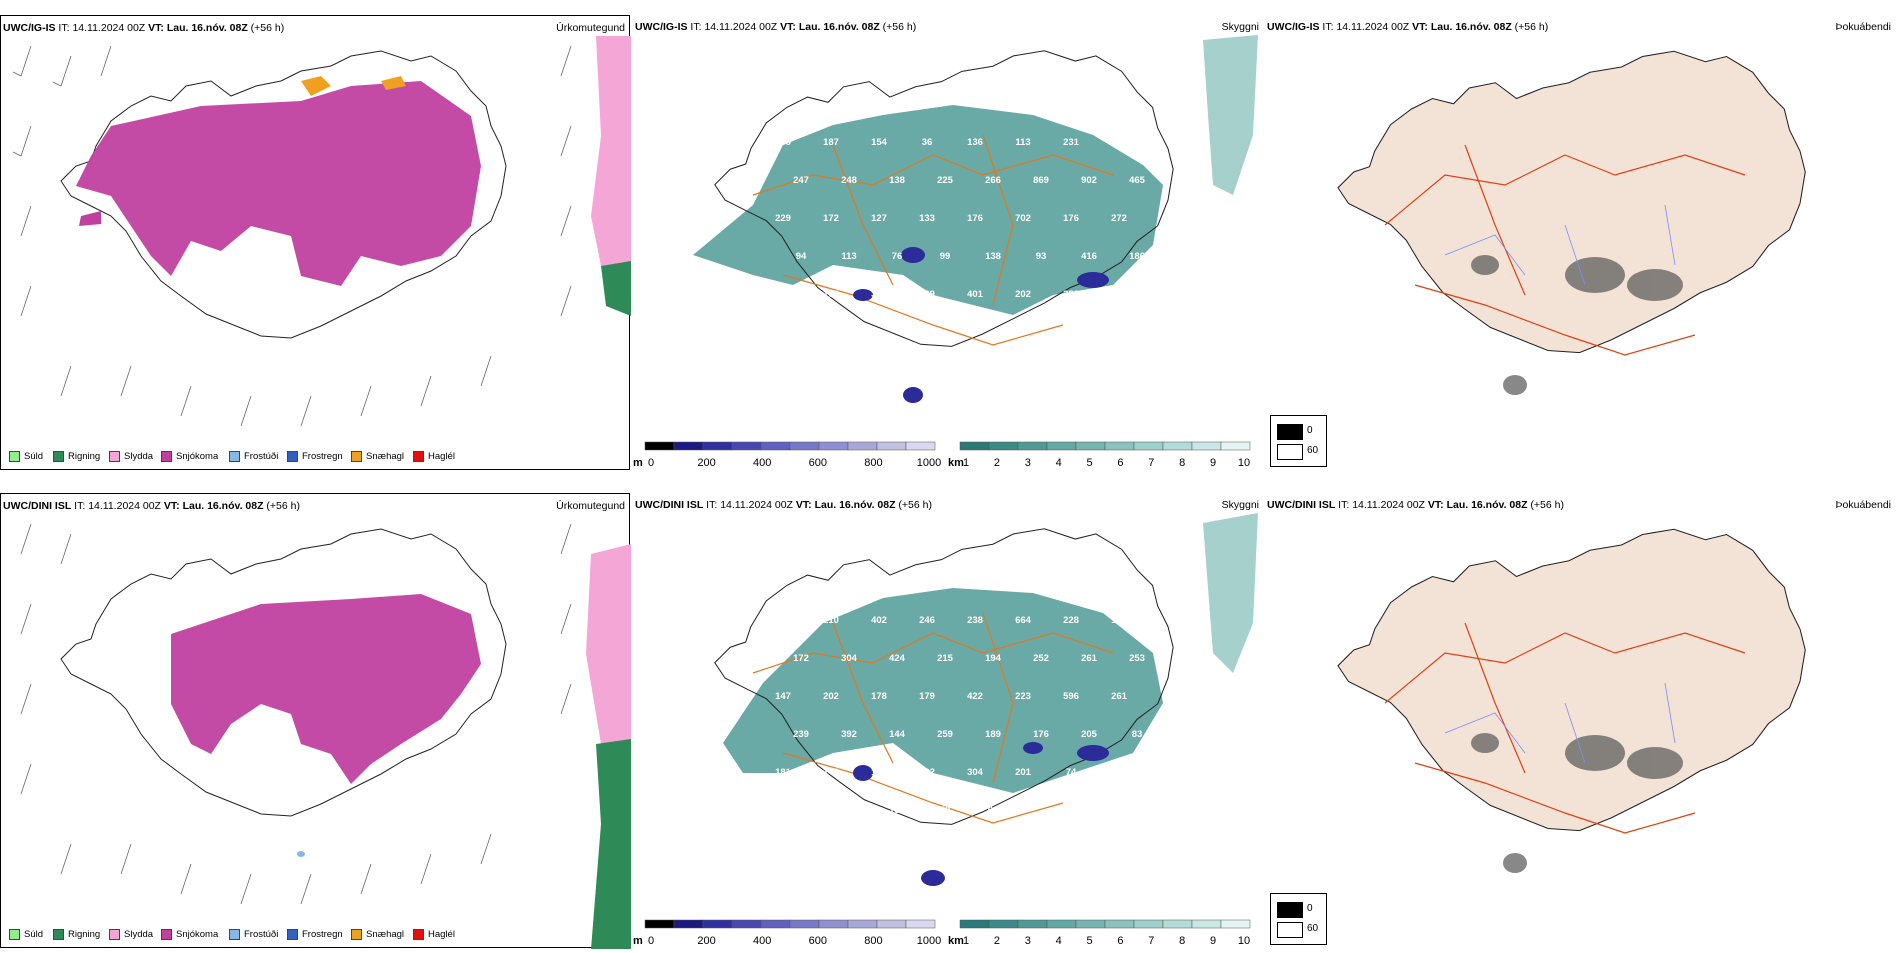  I want to click on visibility-scale-bar: km 1 2 3 4 5 6 7 8 9 10, so click(1099, 455).